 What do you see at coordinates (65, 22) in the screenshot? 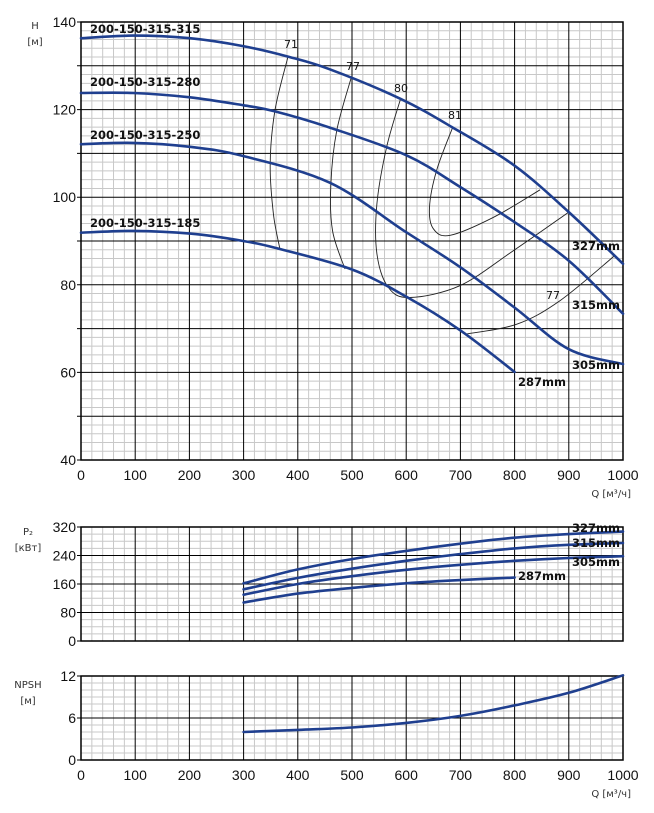
I see `y-tick-label: 140` at bounding box center [65, 22].